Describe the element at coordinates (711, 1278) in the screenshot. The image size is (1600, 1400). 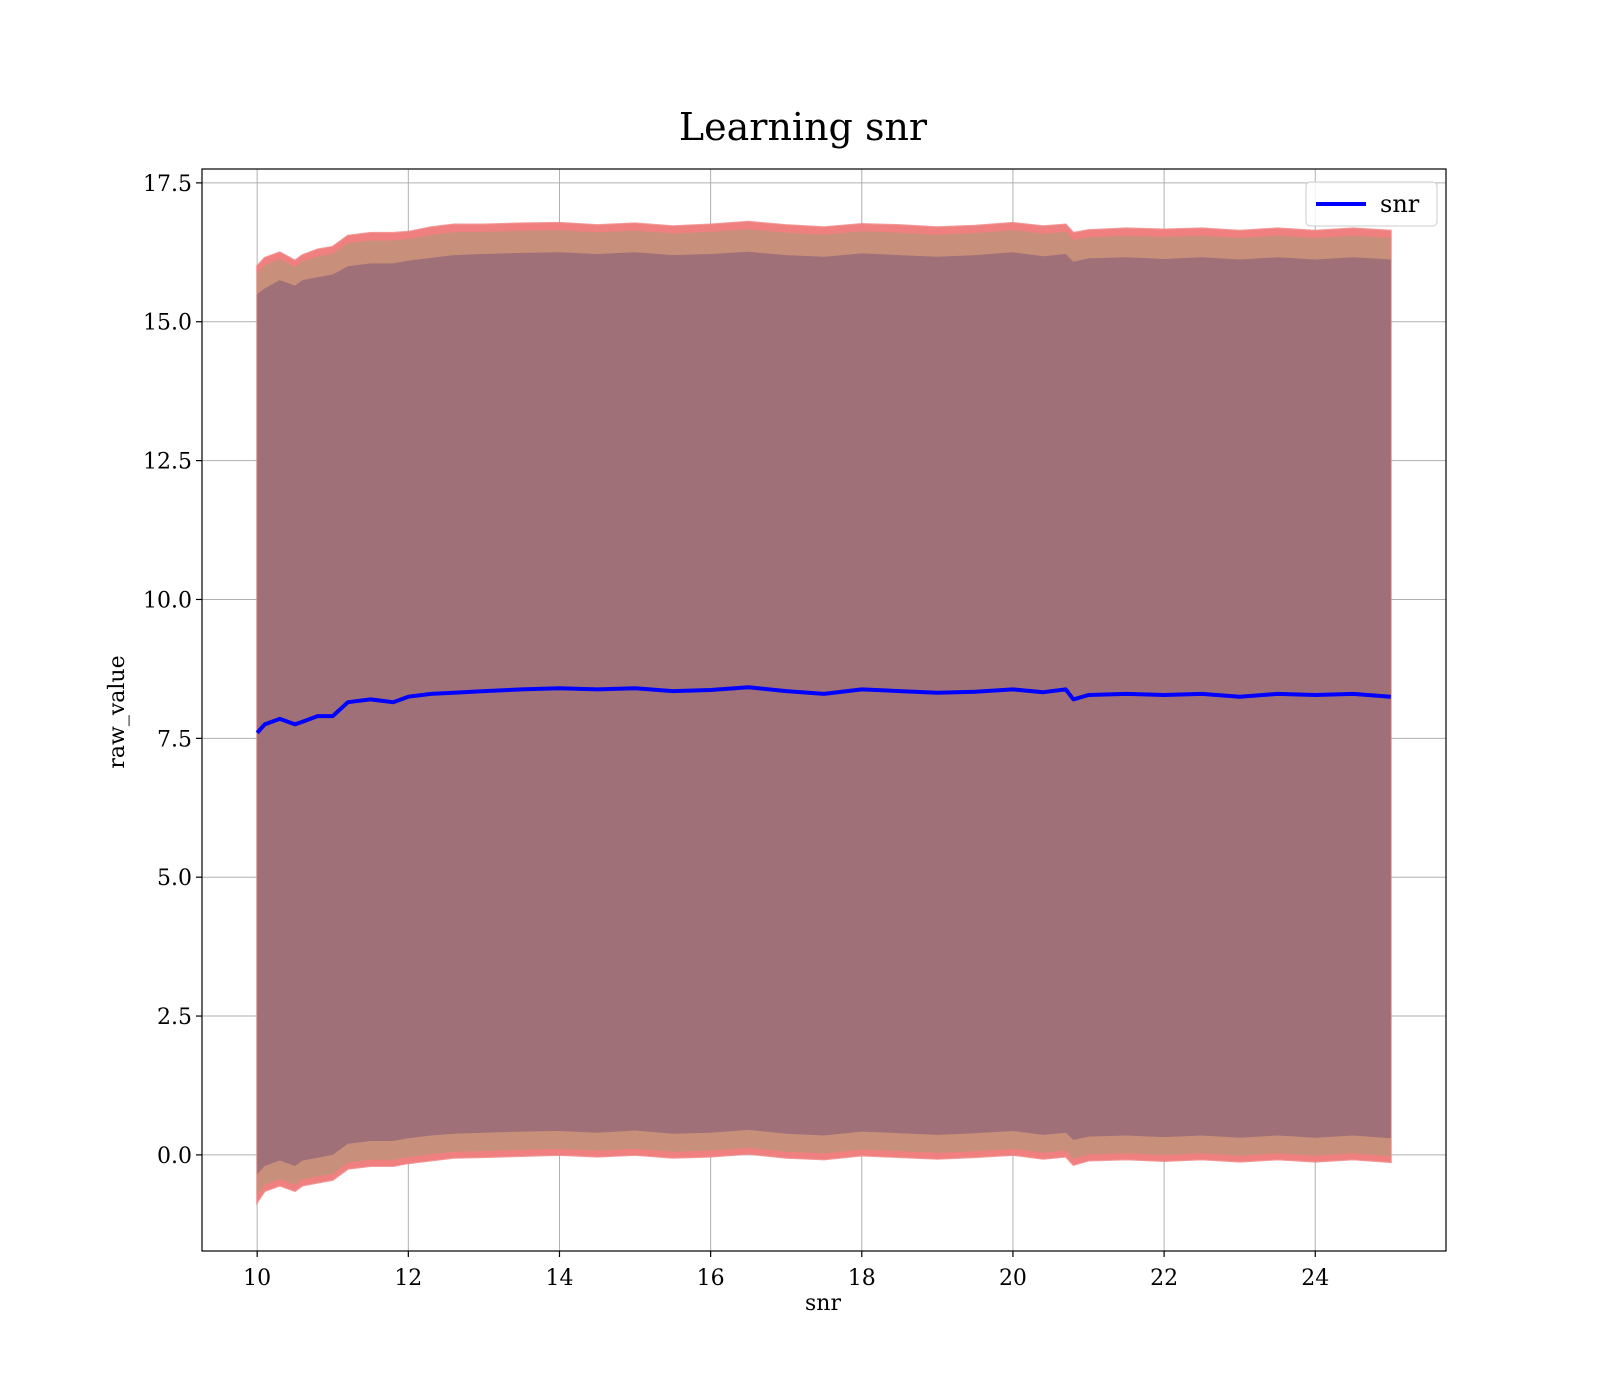
I see `x-tick-label: 16` at that location.